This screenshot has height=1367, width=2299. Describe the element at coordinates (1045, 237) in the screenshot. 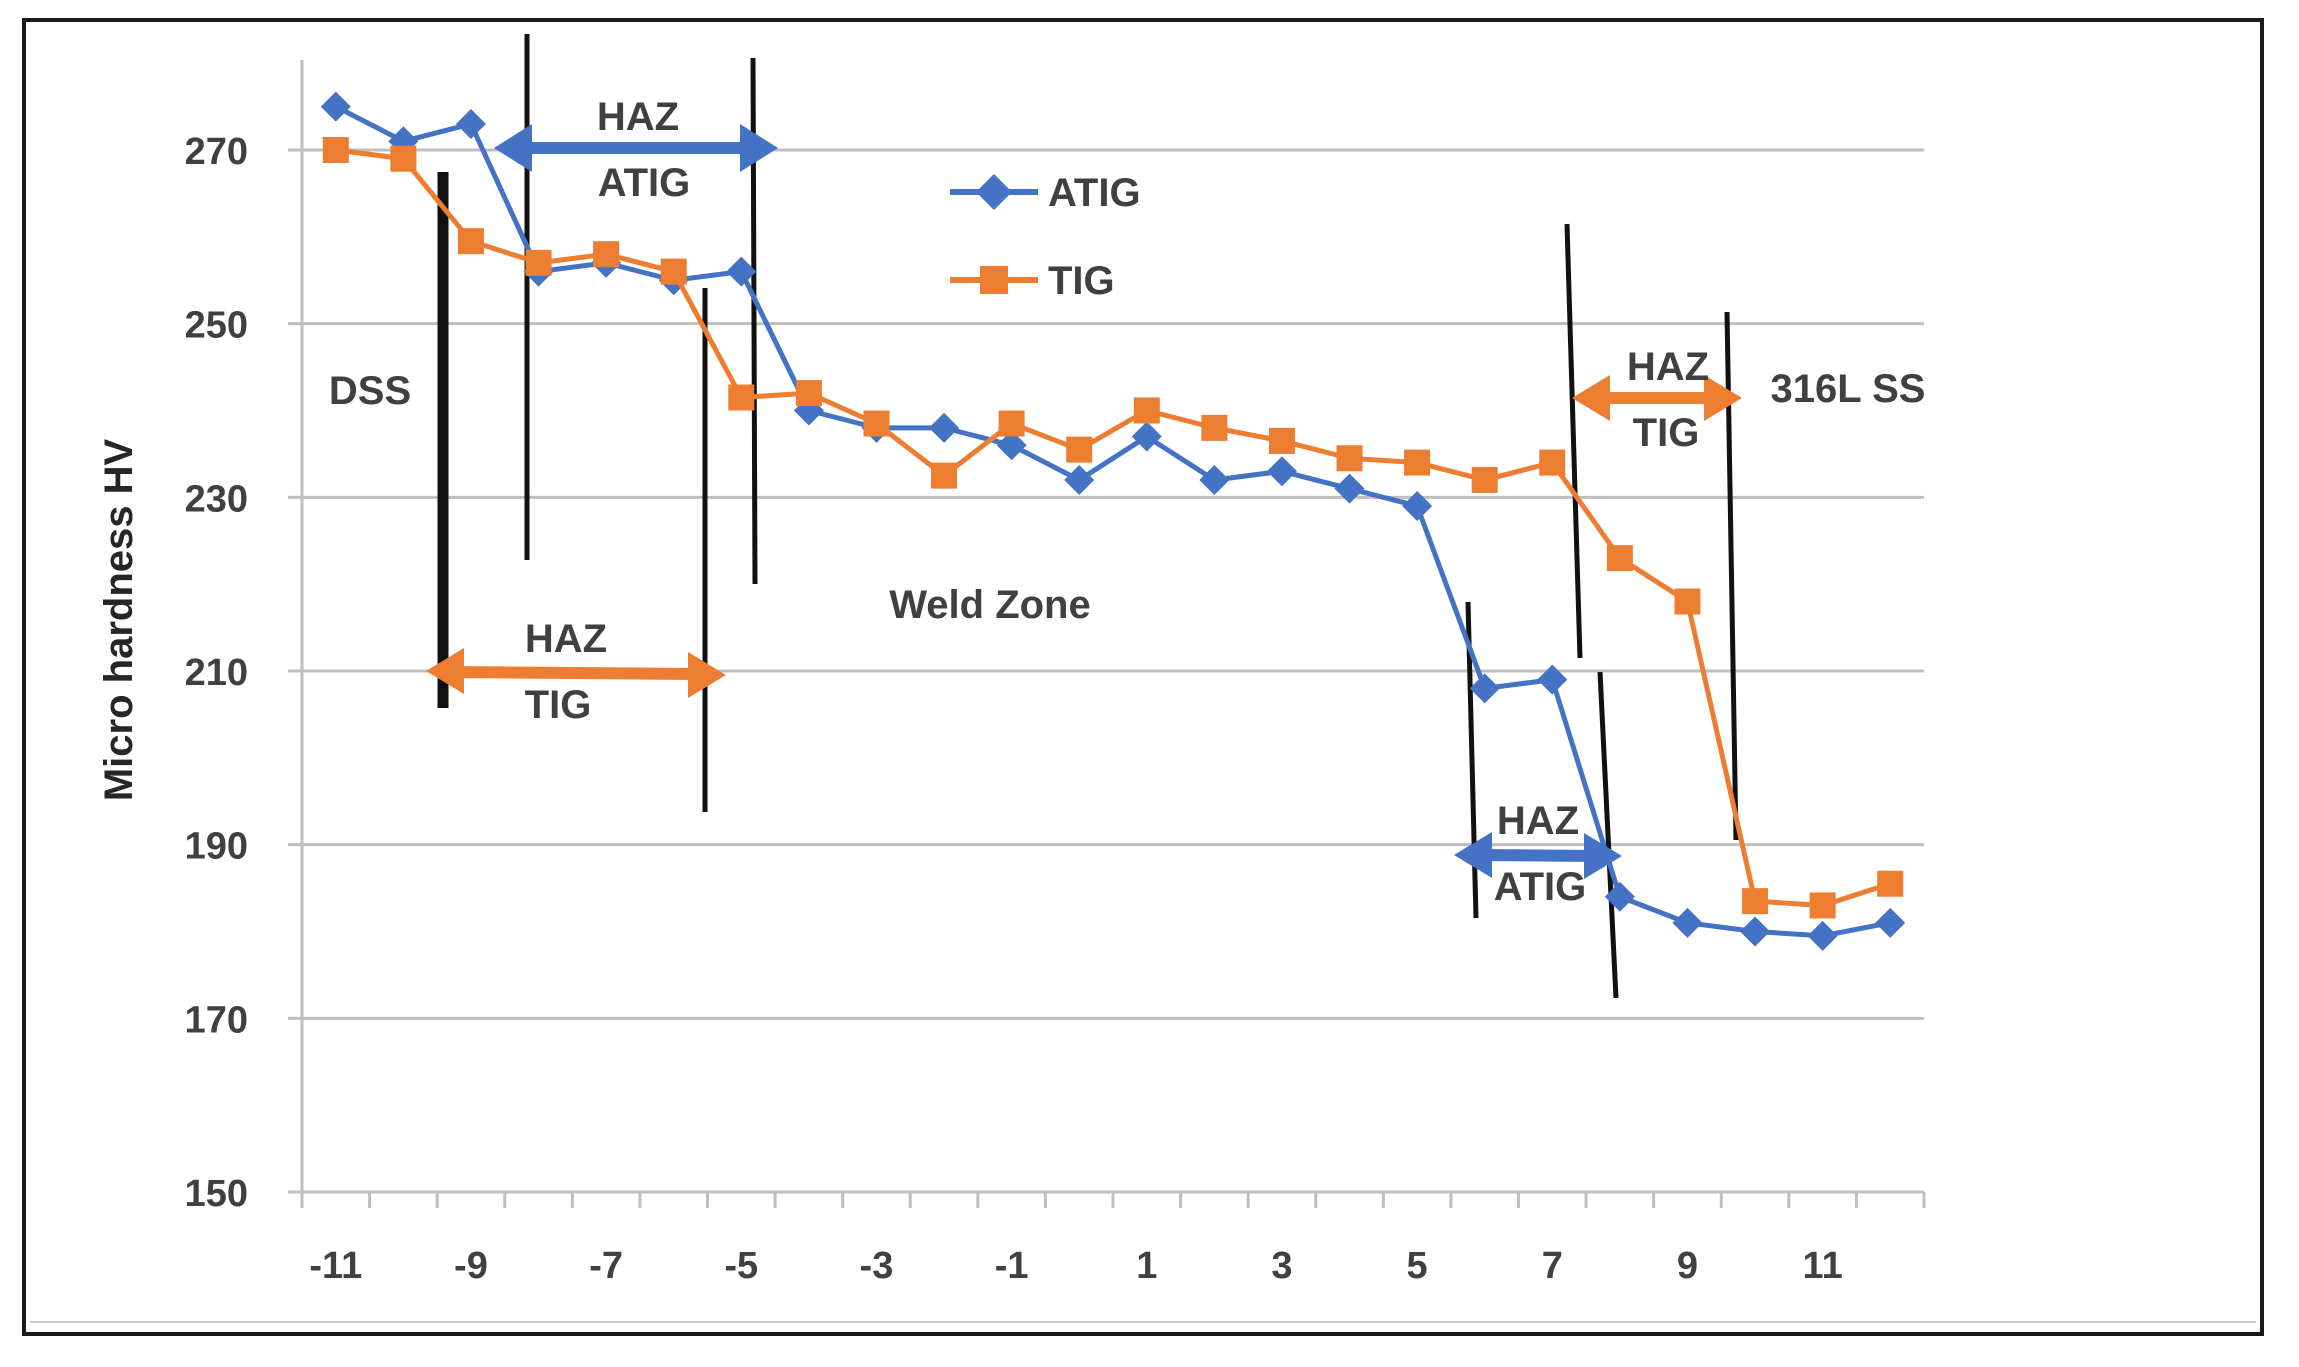

I see `legend: ATIG TIG` at that location.